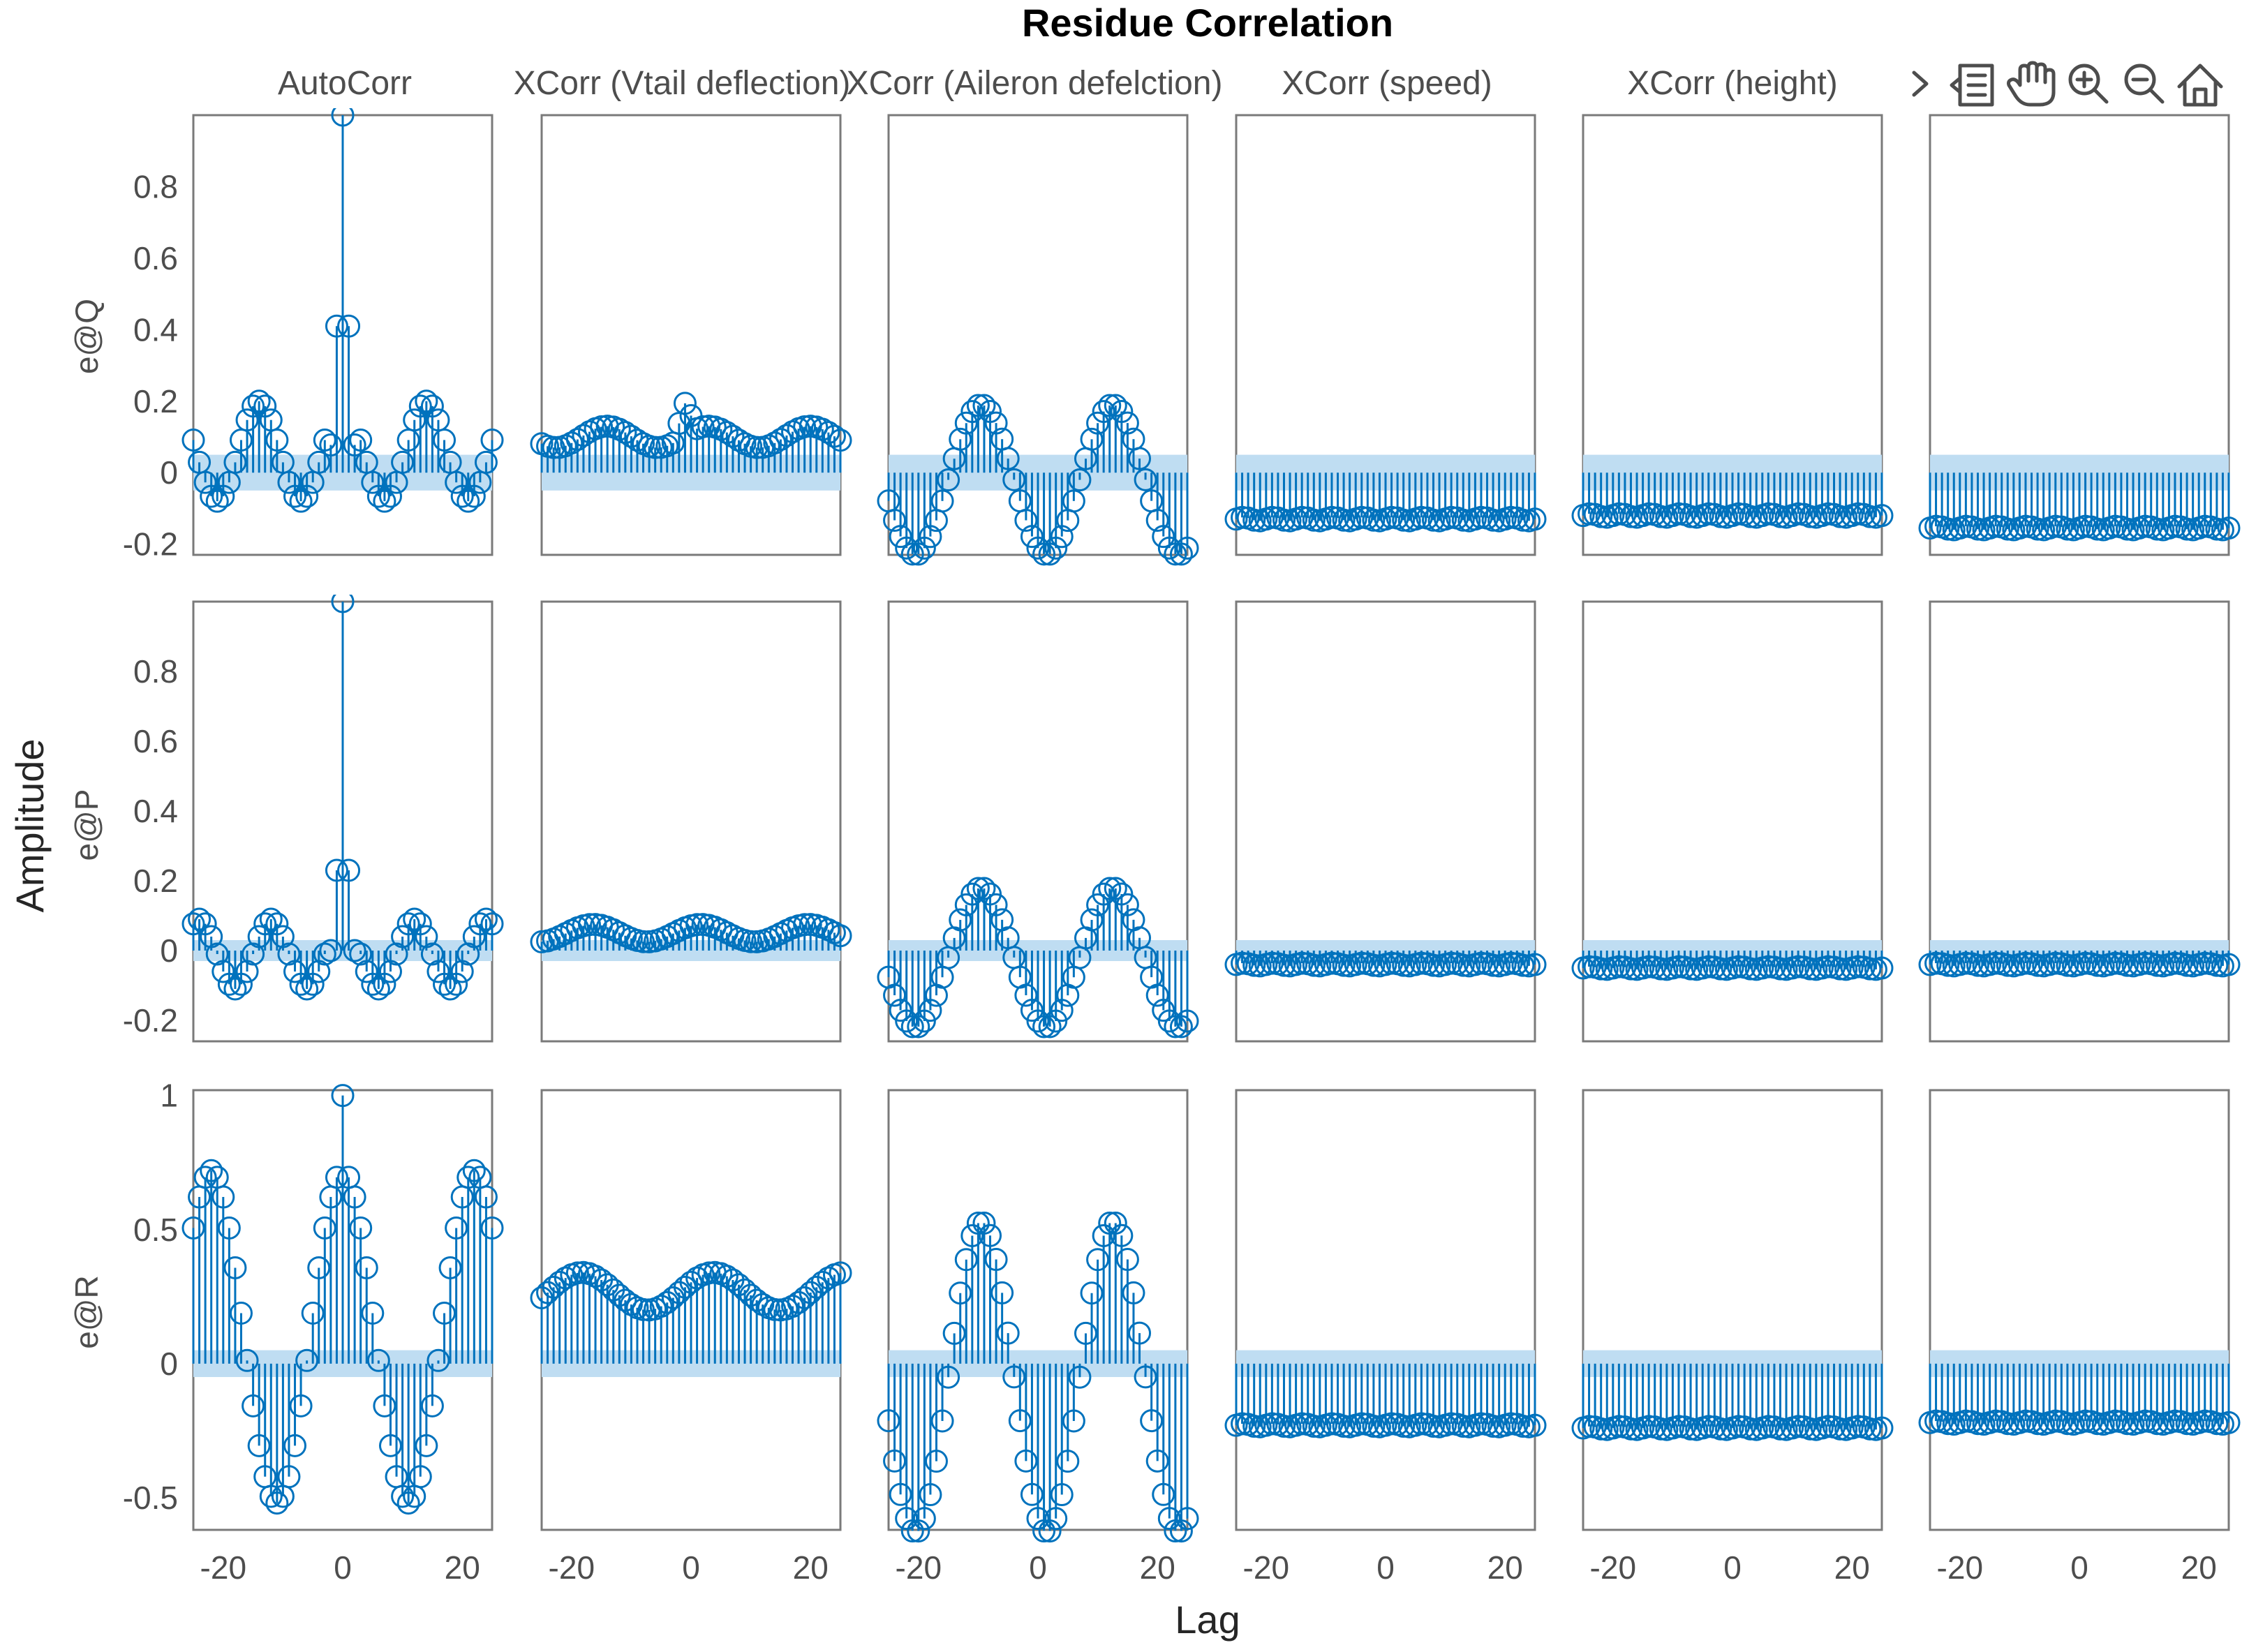 The image size is (2249, 1652). What do you see at coordinates (1972, 85) in the screenshot?
I see `data-tips-icon` at bounding box center [1972, 85].